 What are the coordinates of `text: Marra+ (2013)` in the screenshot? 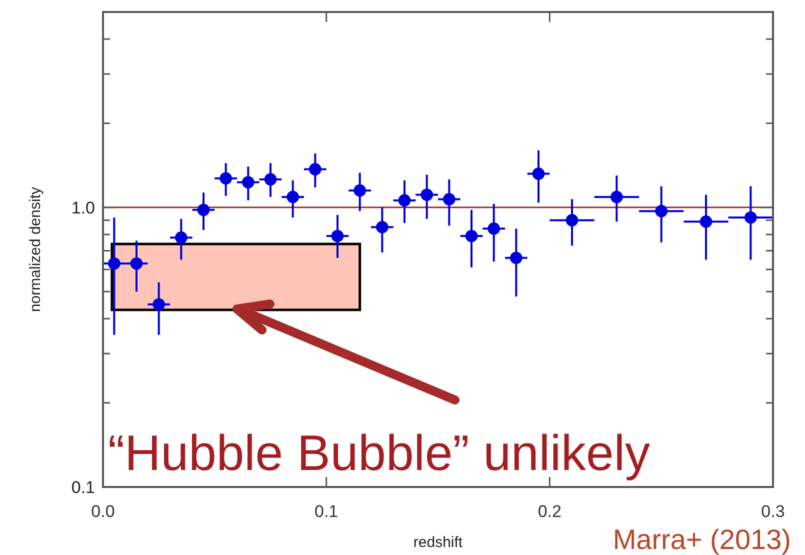 It's located at (701, 539).